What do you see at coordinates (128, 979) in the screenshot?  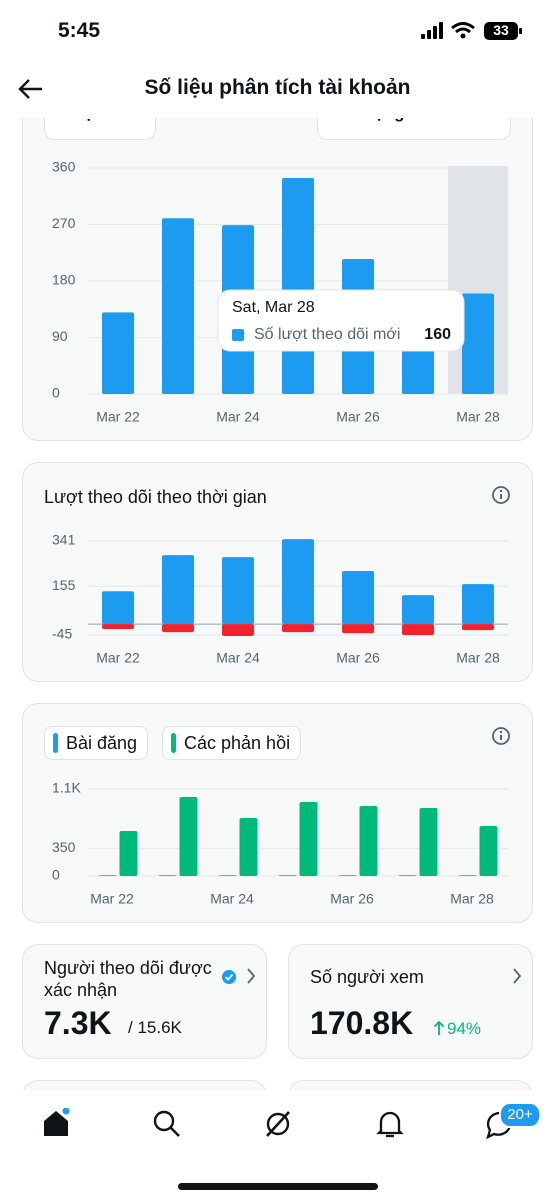 I see `stat-title: Người theo dõi được xác nhận` at bounding box center [128, 979].